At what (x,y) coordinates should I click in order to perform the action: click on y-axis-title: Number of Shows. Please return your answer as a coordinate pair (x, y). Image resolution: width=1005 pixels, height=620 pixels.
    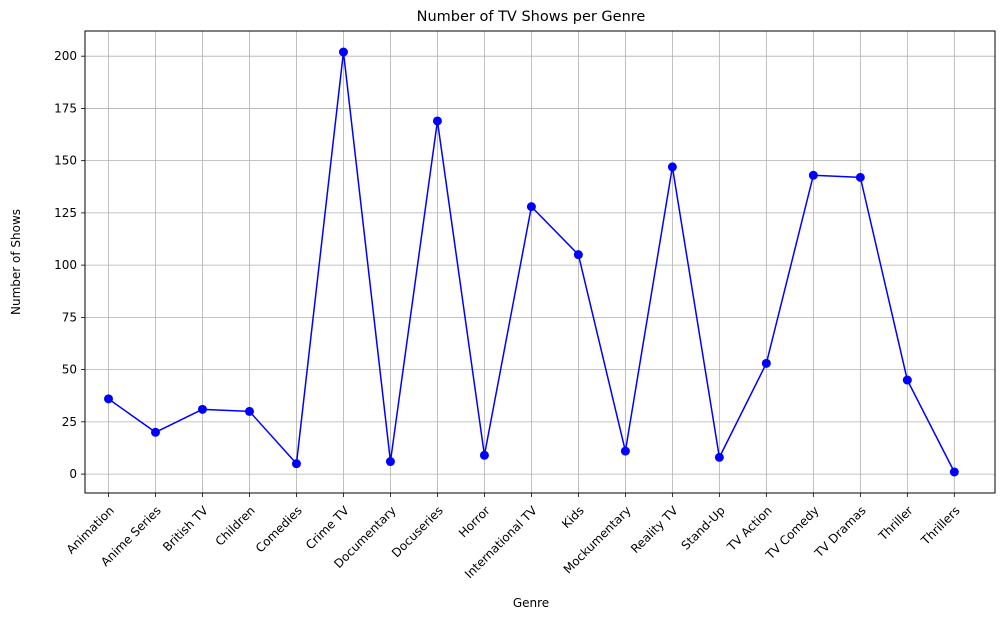
    Looking at the image, I should click on (16, 262).